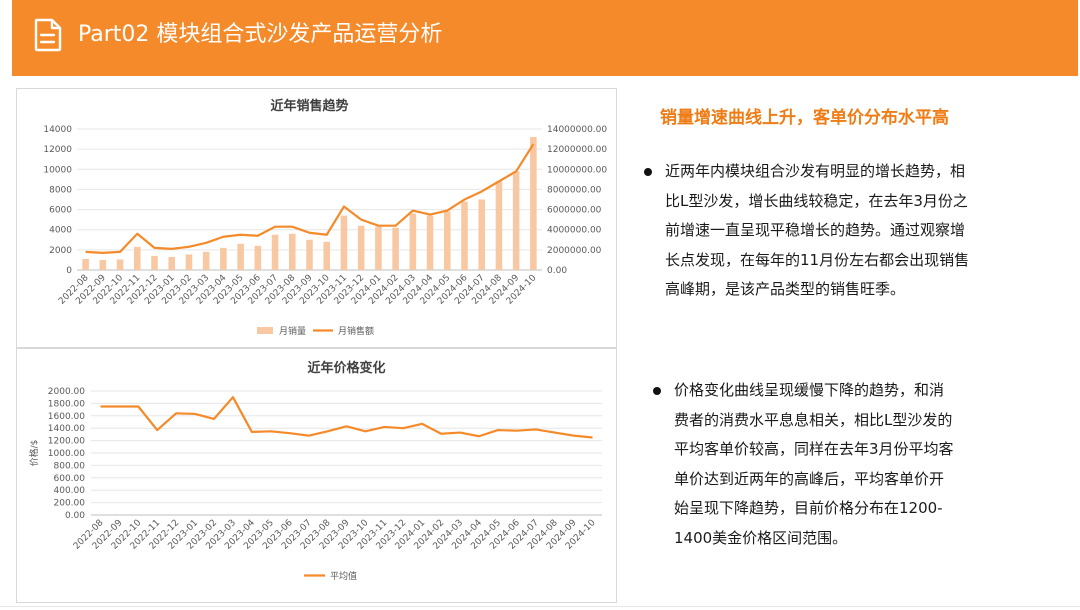 The width and height of the screenshot is (1080, 610). What do you see at coordinates (815, 230) in the screenshot?
I see `paragraph-line: 前增速一直呈现平稳增长的趋势。通过观察增` at bounding box center [815, 230].